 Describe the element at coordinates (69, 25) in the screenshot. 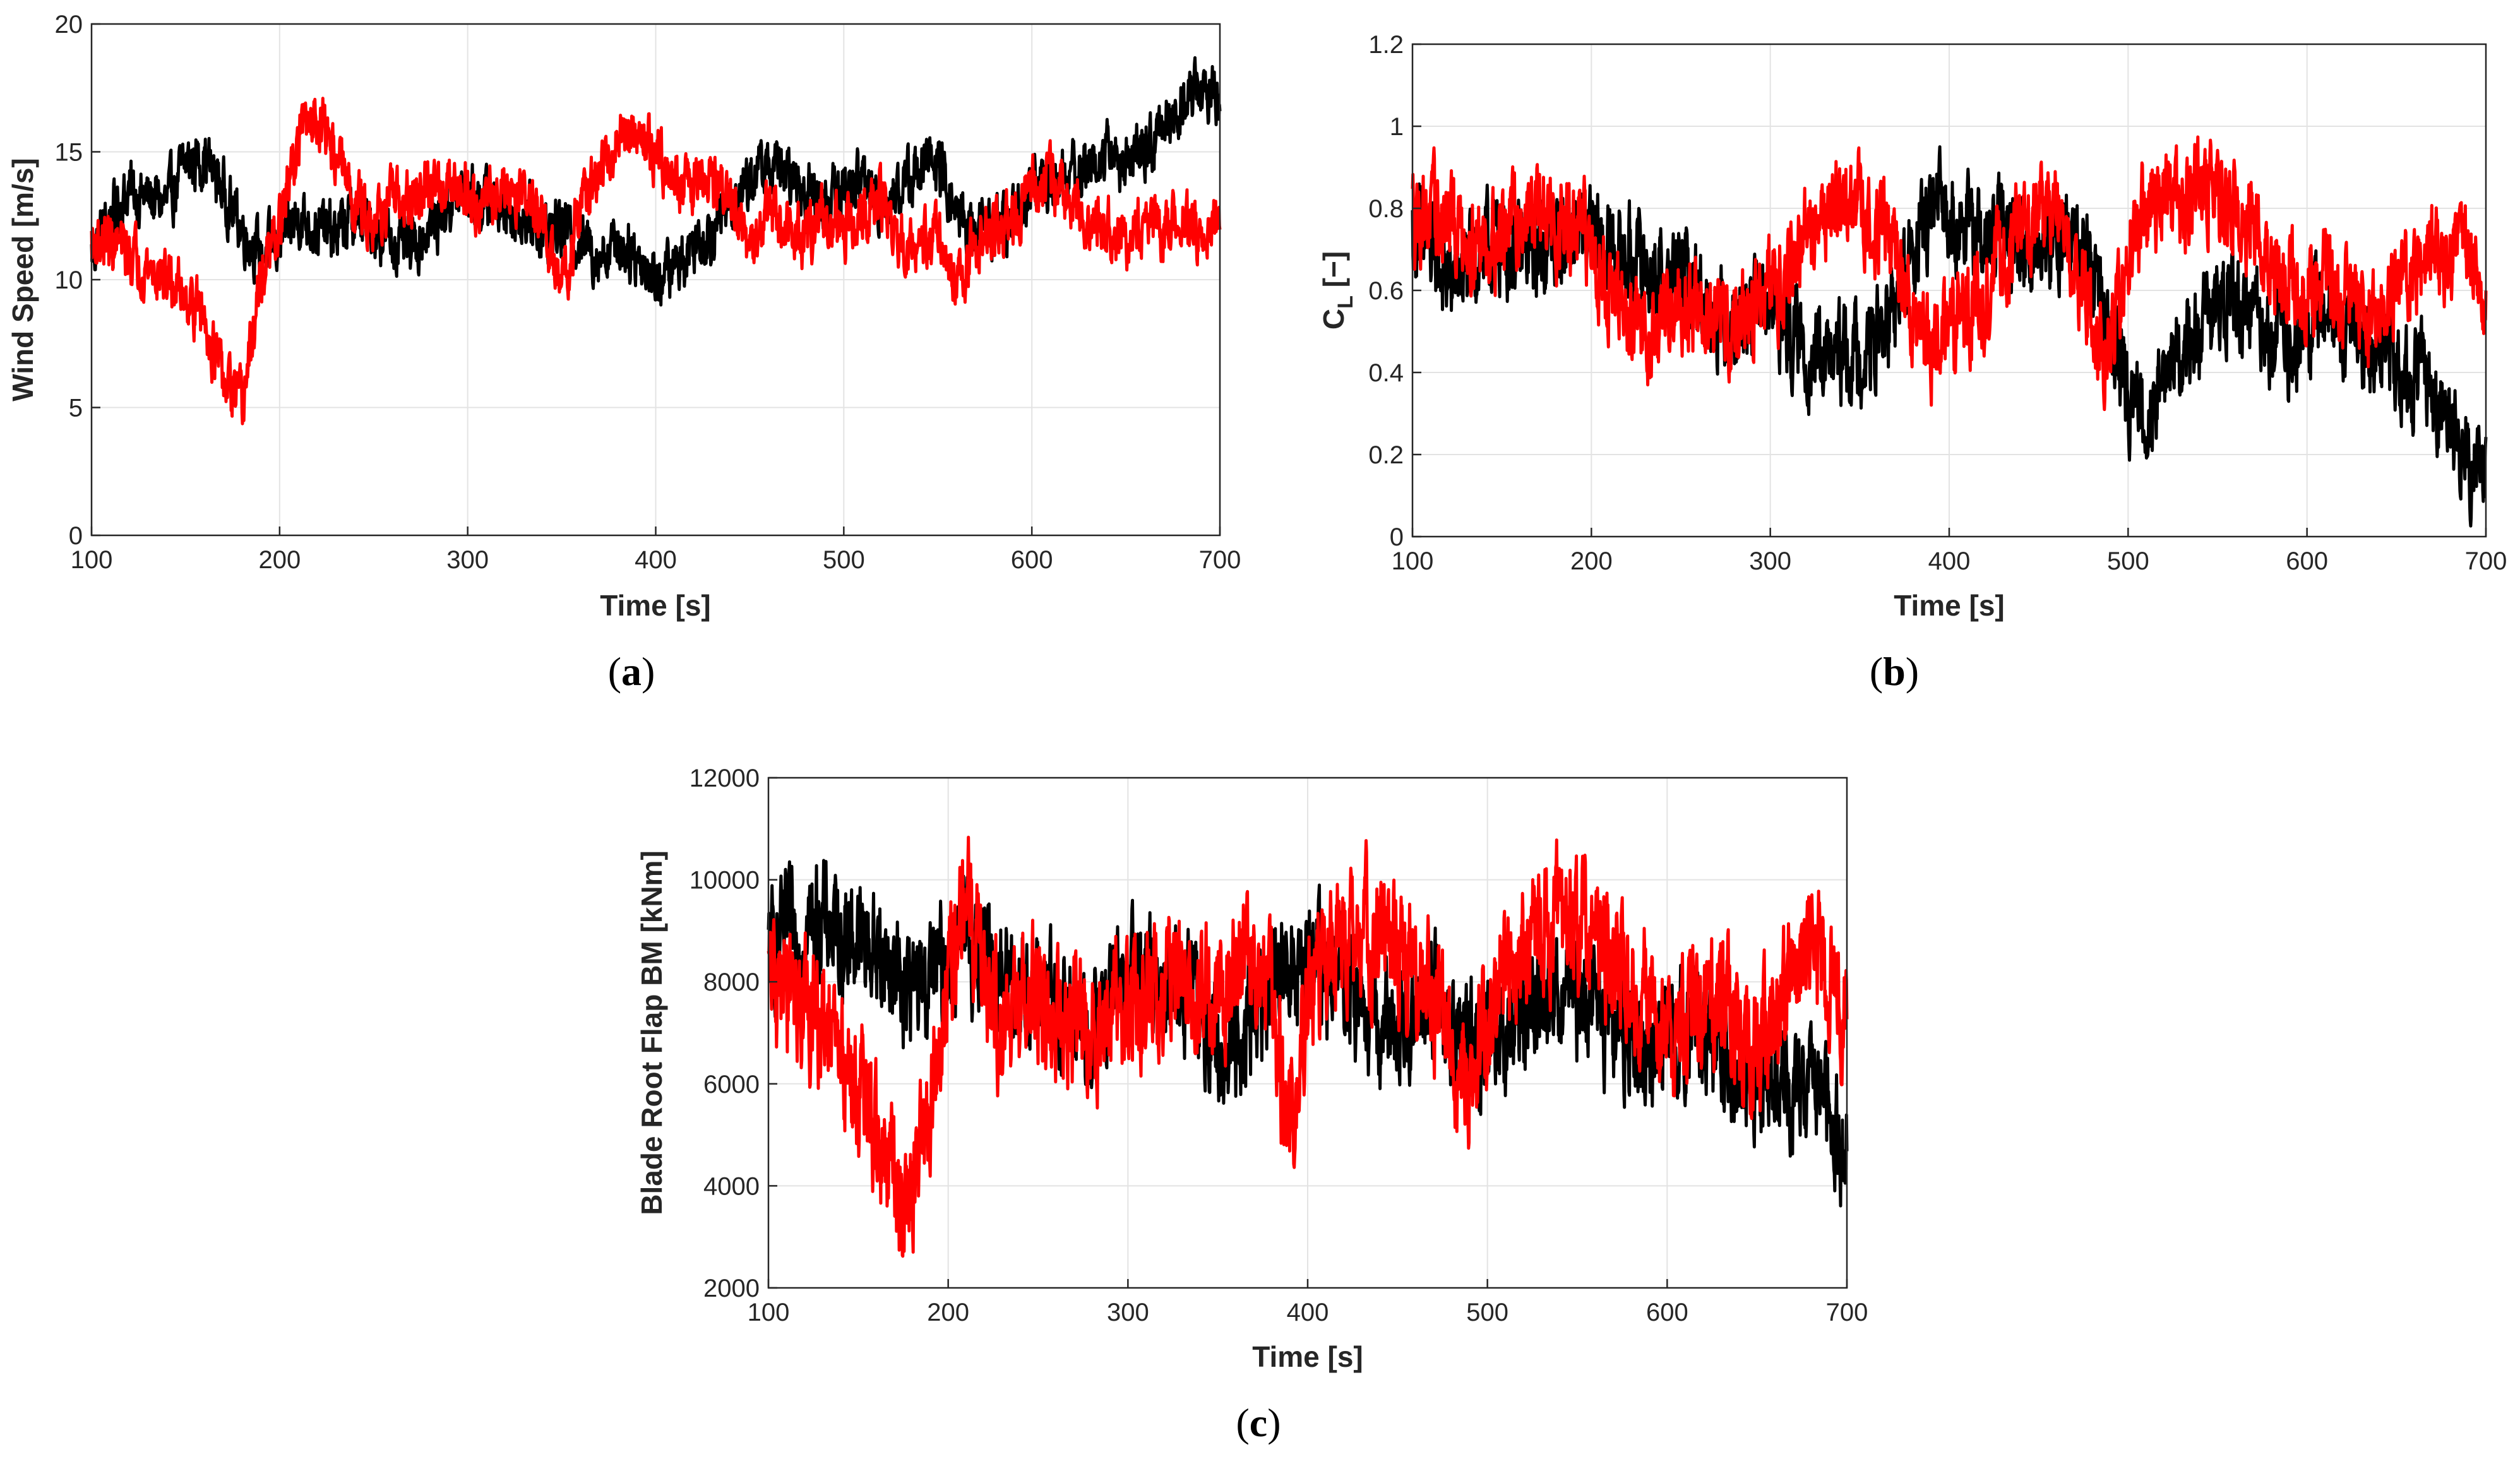

I see `chart-a-ytick-label-20: 20` at that location.